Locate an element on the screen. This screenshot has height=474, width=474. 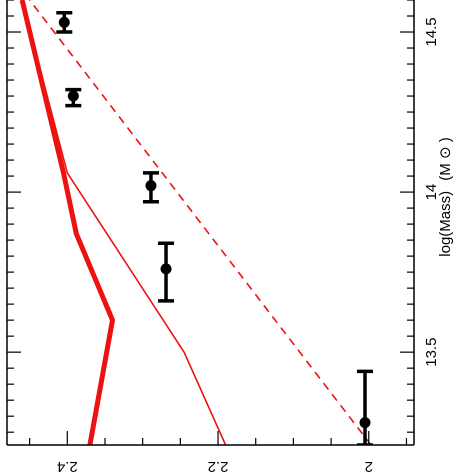
x-axis-title-sun-symbol: ⊙ is located at coordinates (445, 152).